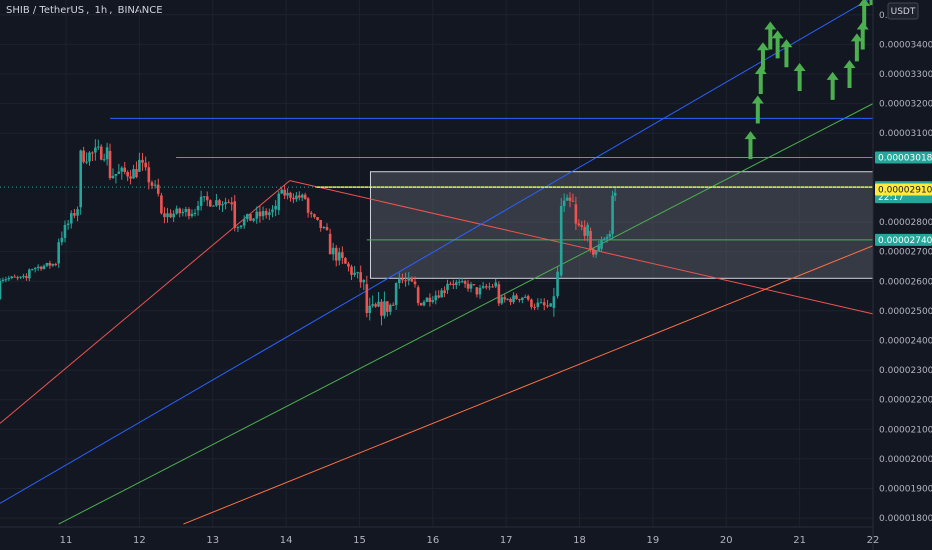 This screenshot has width=932, height=550. I want to click on y-tick-label: 0.00002300, so click(905, 371).